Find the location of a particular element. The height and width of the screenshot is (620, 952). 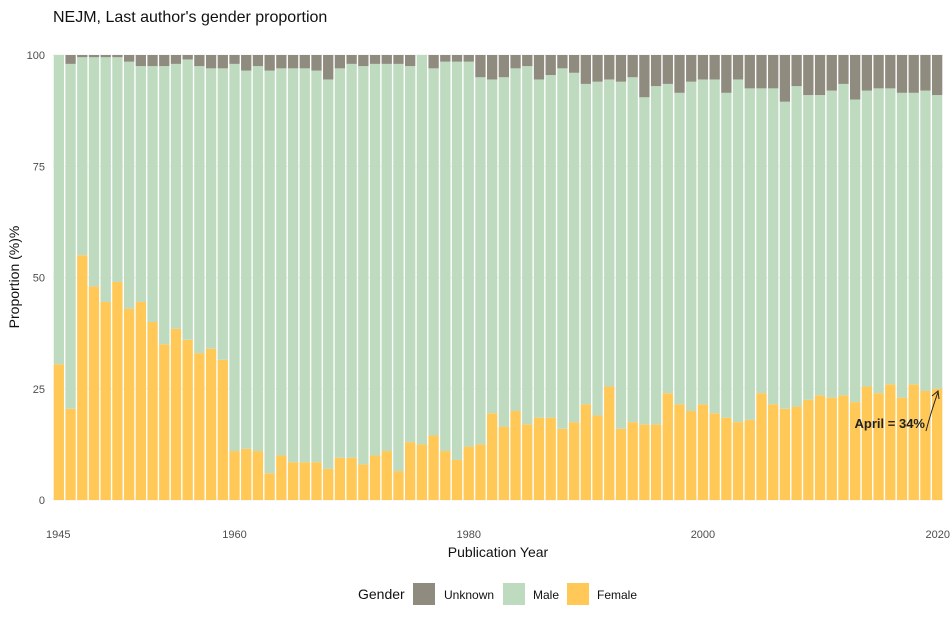

bar-female-2005 is located at coordinates (761, 446).